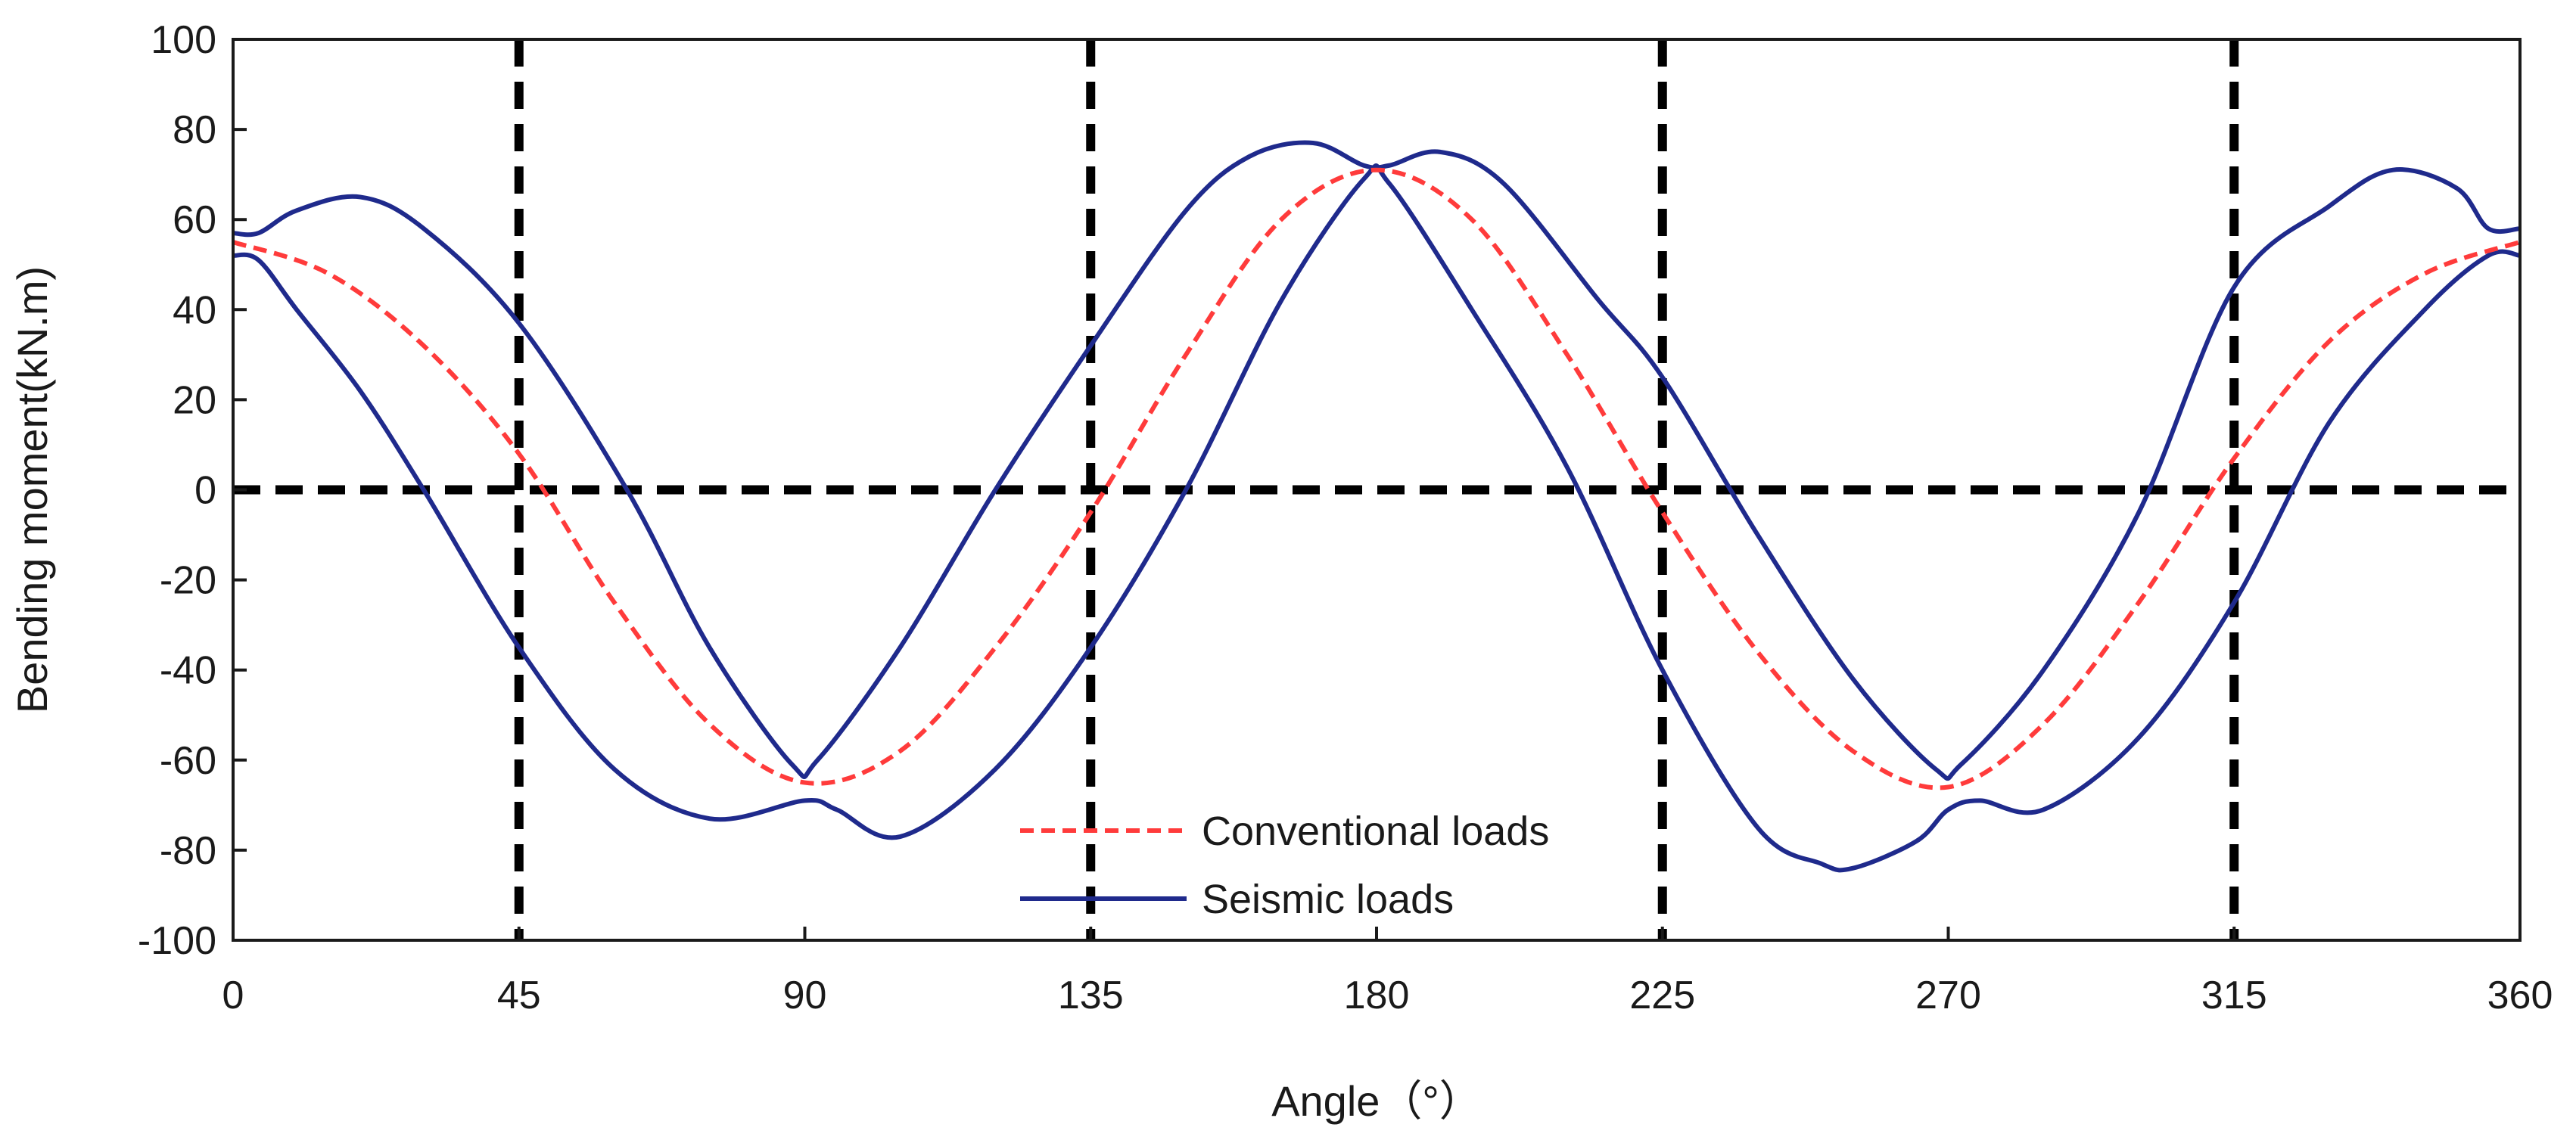 Image resolution: width=2576 pixels, height=1146 pixels. What do you see at coordinates (188, 671) in the screenshot?
I see `y-tick-label: -40` at bounding box center [188, 671].